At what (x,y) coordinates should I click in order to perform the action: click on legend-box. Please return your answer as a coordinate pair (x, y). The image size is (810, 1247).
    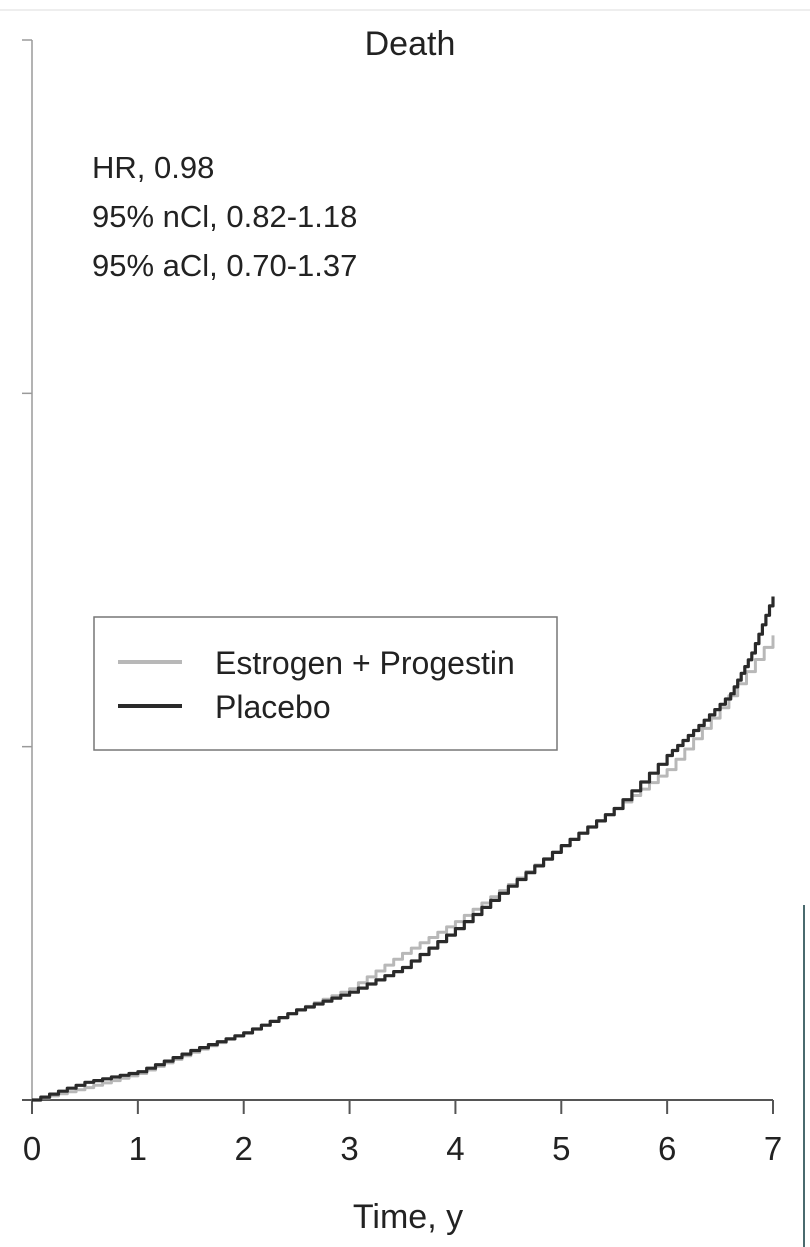
    Looking at the image, I should click on (325, 683).